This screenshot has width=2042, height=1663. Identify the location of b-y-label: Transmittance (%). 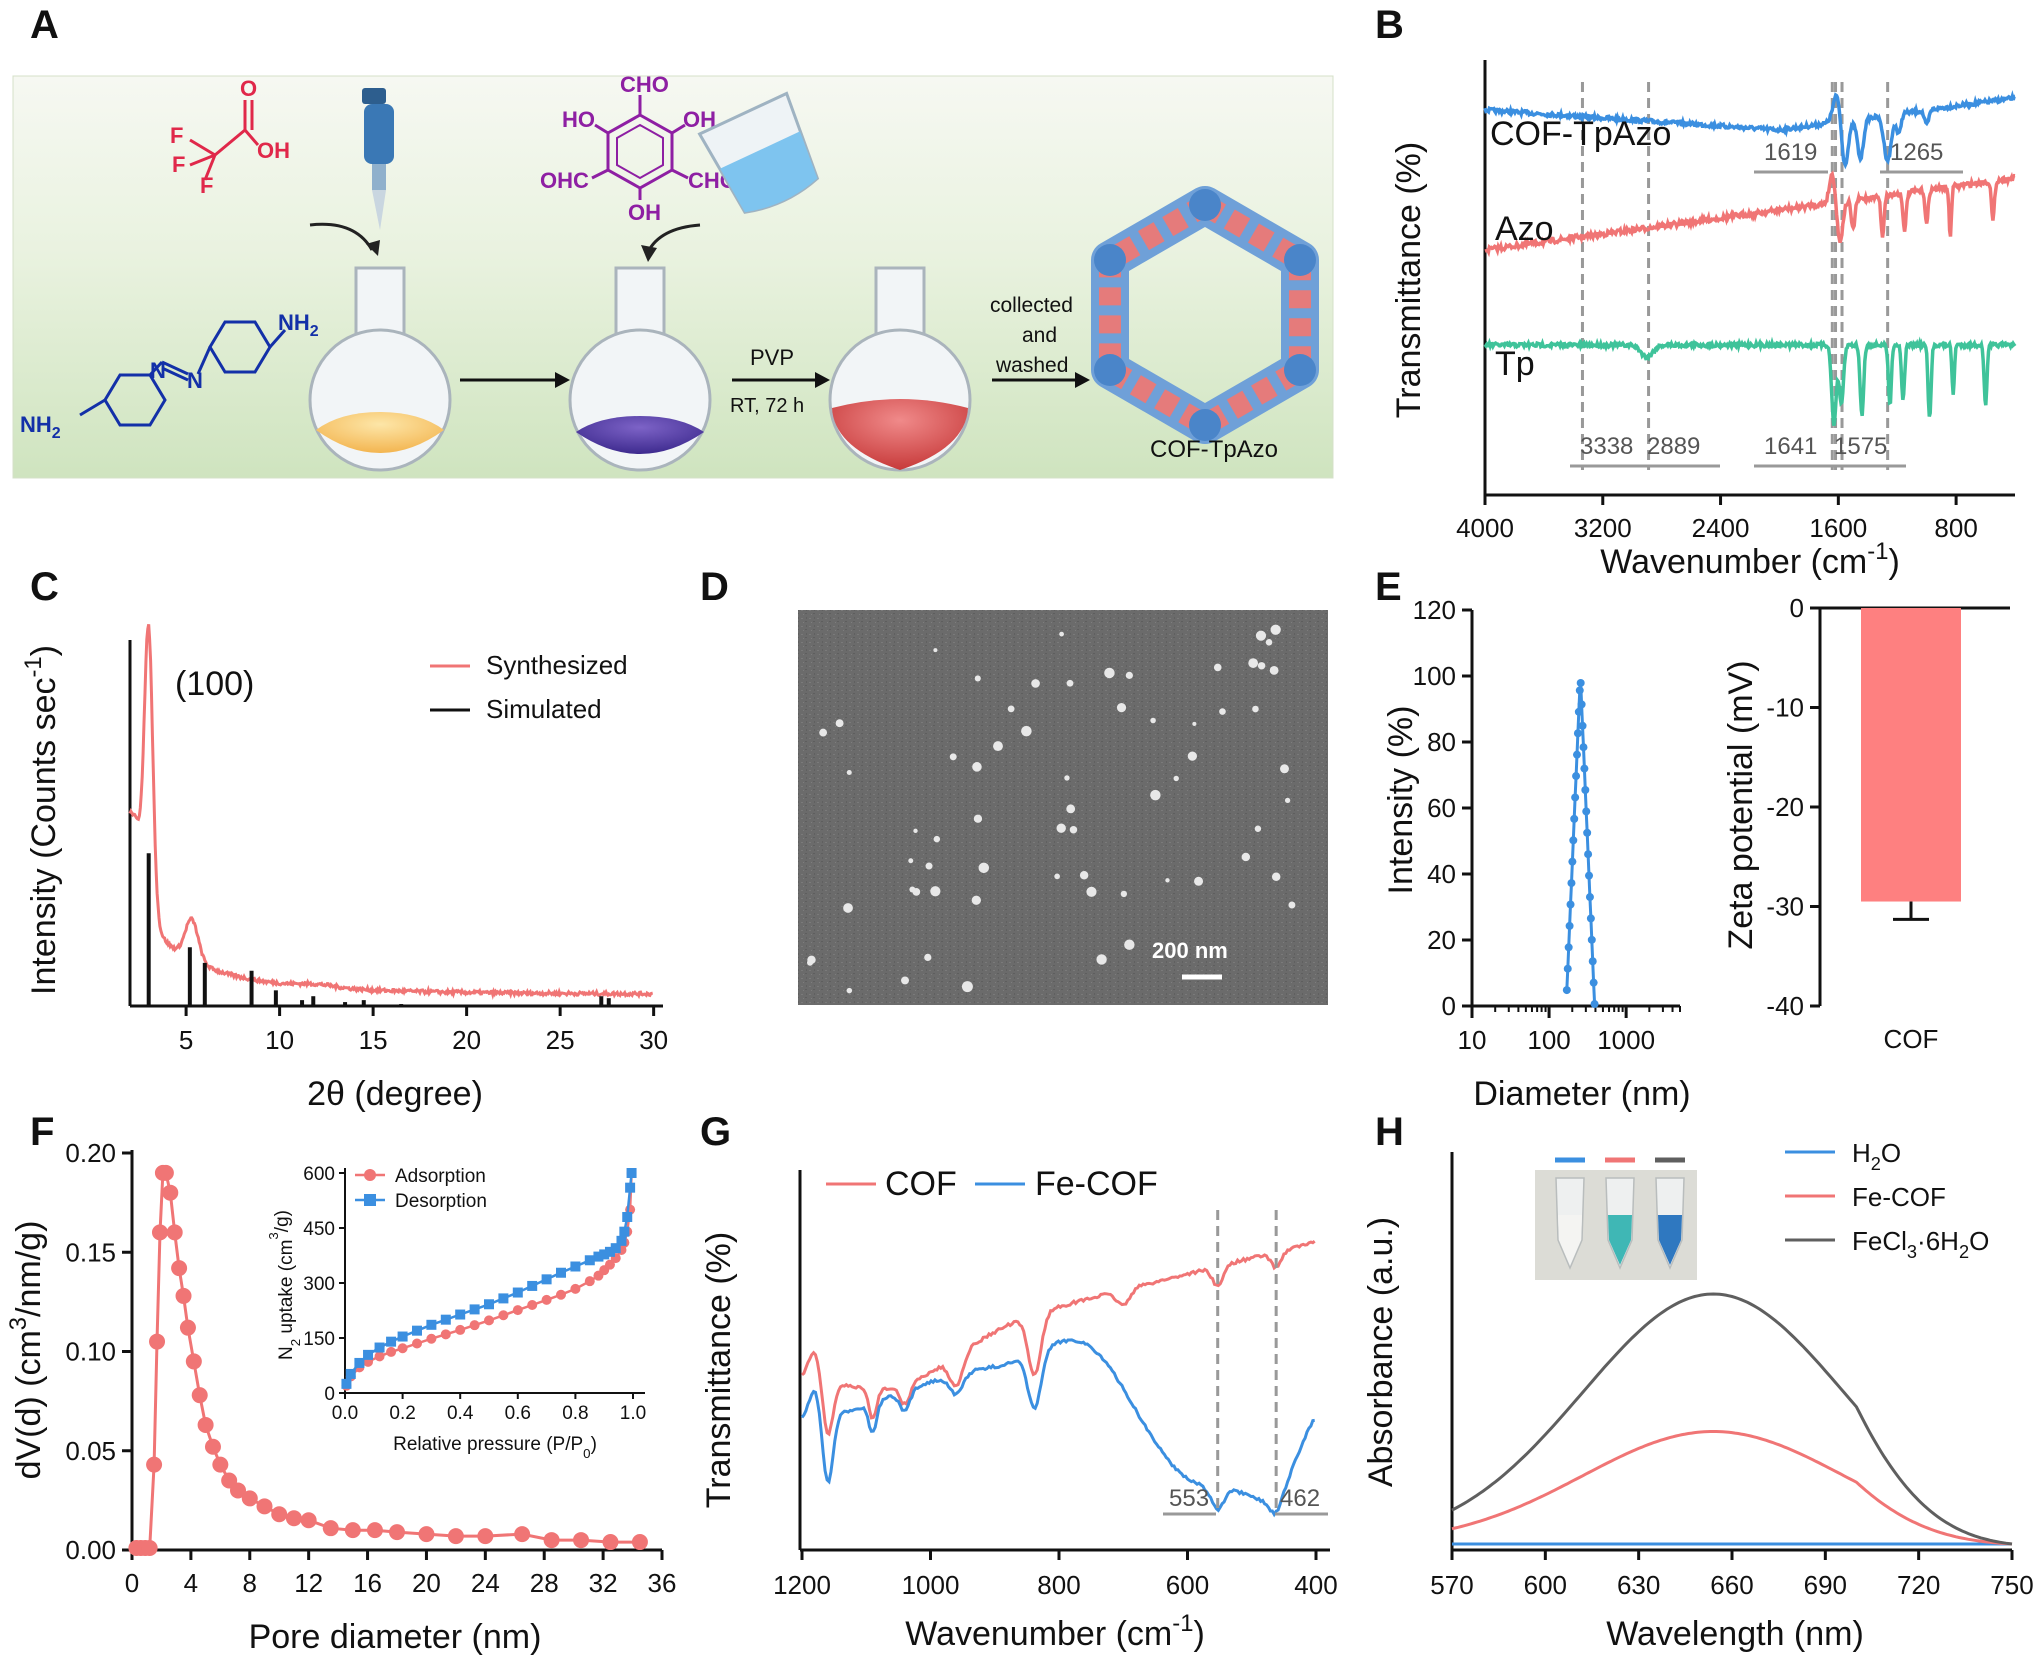
(1409, 280).